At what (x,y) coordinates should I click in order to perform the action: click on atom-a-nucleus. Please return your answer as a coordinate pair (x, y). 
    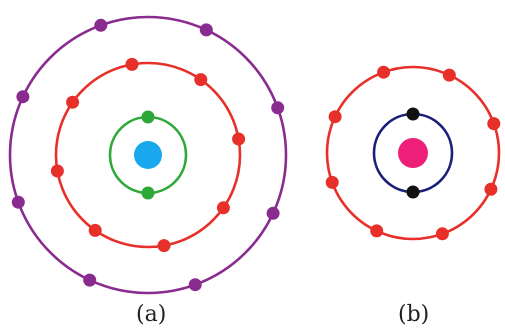
    Looking at the image, I should click on (148, 155).